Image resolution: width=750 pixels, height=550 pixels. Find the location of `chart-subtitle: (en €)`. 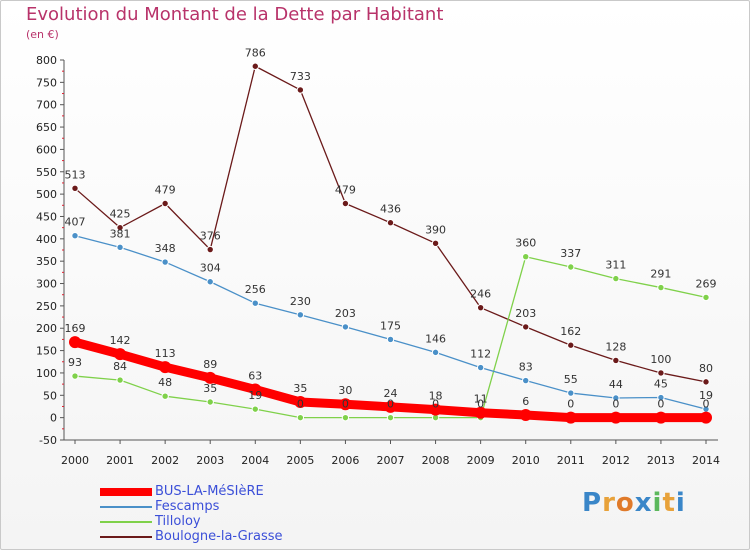

chart-subtitle: (en €) is located at coordinates (42, 34).